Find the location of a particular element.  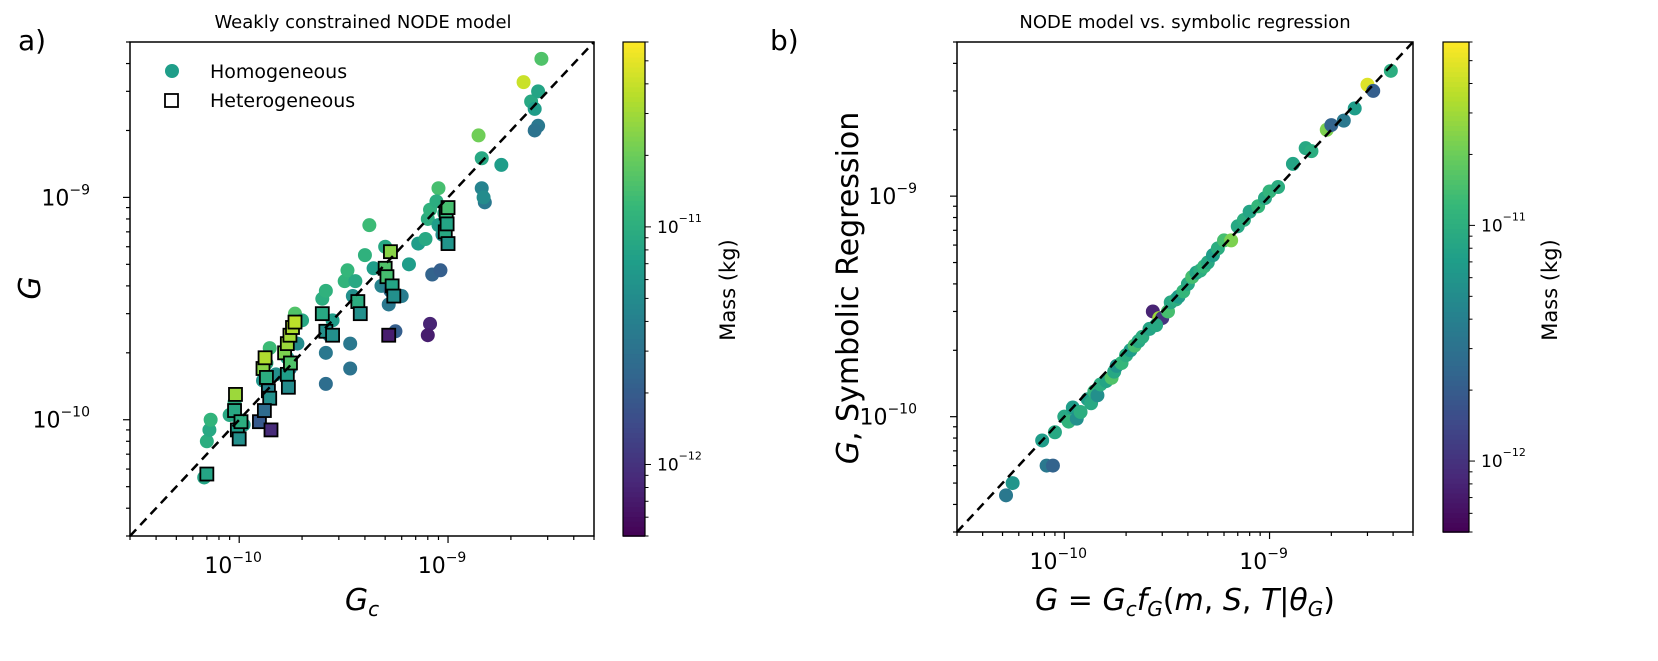

y-tick-label: 10−9 is located at coordinates (65, 196).